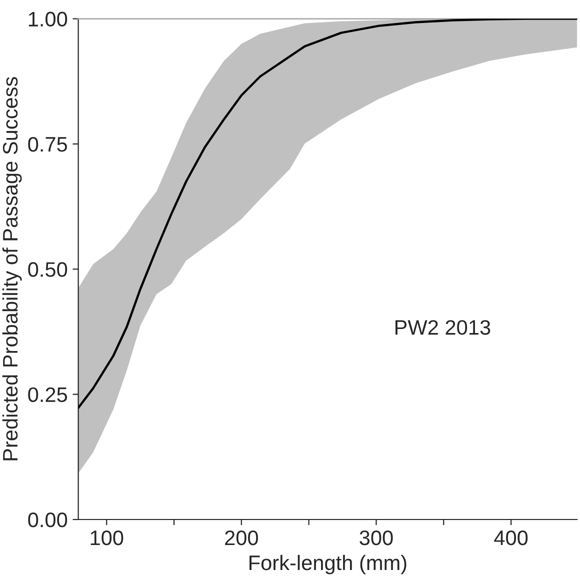 The height and width of the screenshot is (587, 580). What do you see at coordinates (48, 394) in the screenshot?
I see `y-tick-label: 0.25` at bounding box center [48, 394].